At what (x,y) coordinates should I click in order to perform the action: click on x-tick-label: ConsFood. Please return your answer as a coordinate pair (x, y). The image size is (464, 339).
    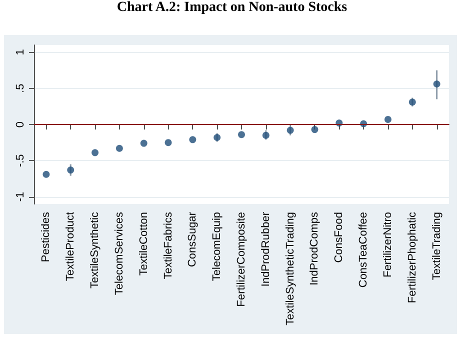
    Looking at the image, I should click on (339, 237).